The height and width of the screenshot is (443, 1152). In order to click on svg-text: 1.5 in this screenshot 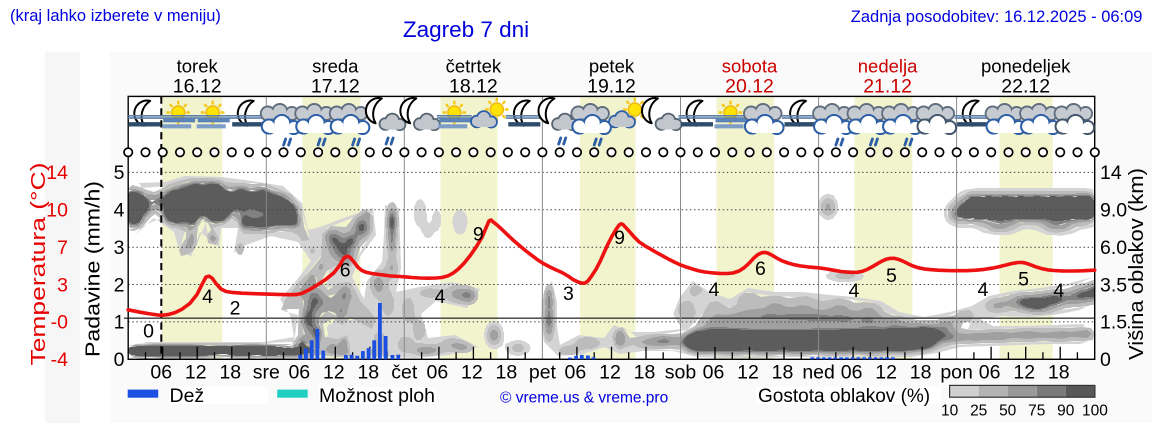, I will do `click(1113, 323)`.